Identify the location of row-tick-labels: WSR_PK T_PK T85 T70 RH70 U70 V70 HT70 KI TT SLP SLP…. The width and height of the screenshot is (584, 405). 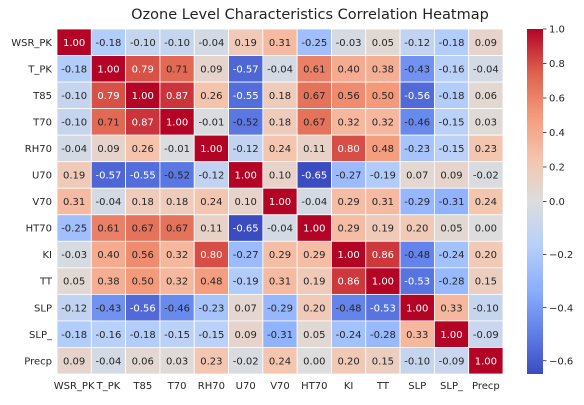
(32, 202).